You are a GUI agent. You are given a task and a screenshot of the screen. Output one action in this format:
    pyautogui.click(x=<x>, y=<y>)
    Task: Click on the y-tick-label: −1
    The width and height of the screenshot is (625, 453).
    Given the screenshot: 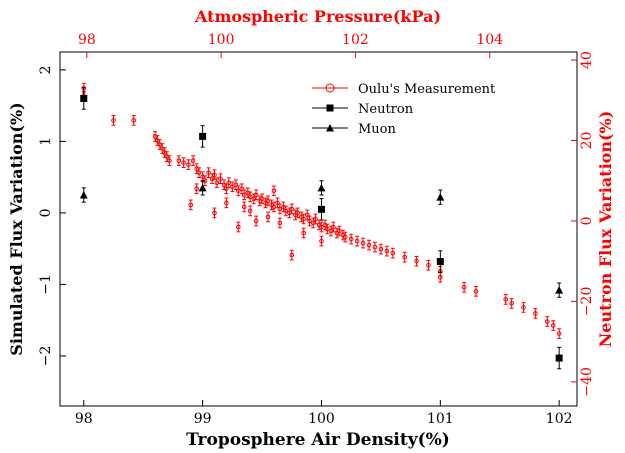 What is the action you would take?
    pyautogui.click(x=46, y=284)
    